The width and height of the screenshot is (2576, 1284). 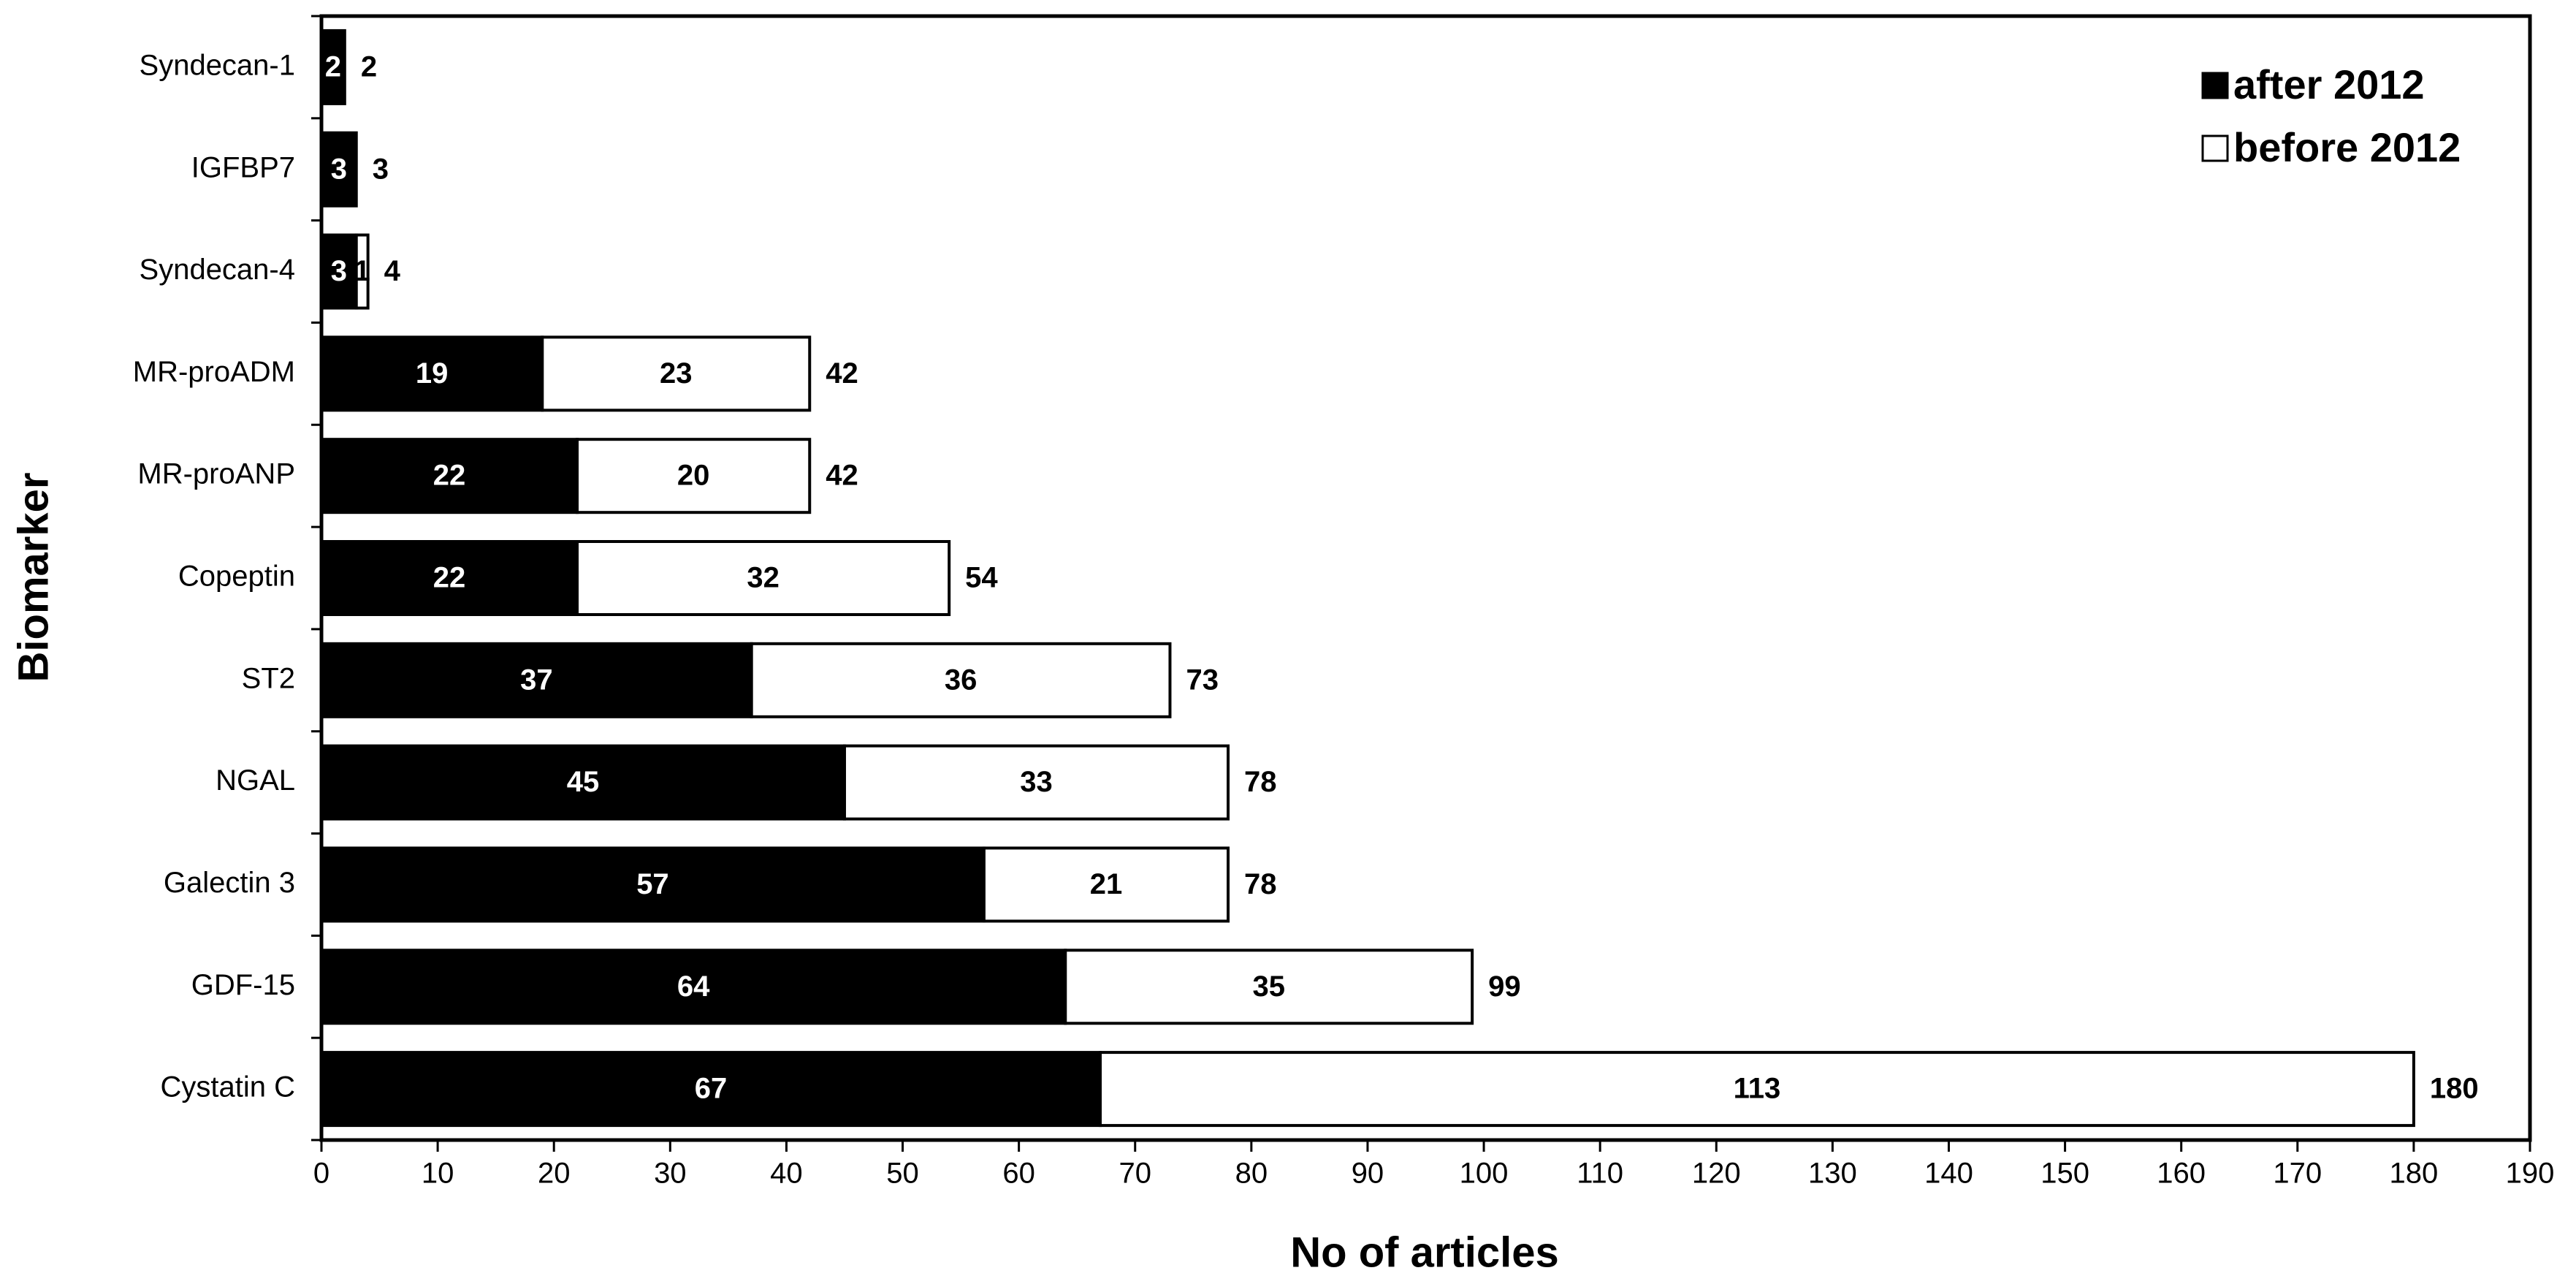 I want to click on x-tick-label: 50, so click(x=902, y=1174).